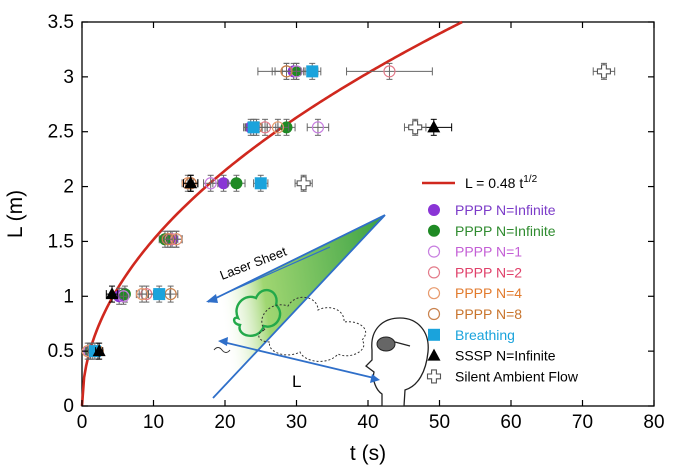 The image size is (682, 473). I want to click on goggle-strap, so click(402, 344).